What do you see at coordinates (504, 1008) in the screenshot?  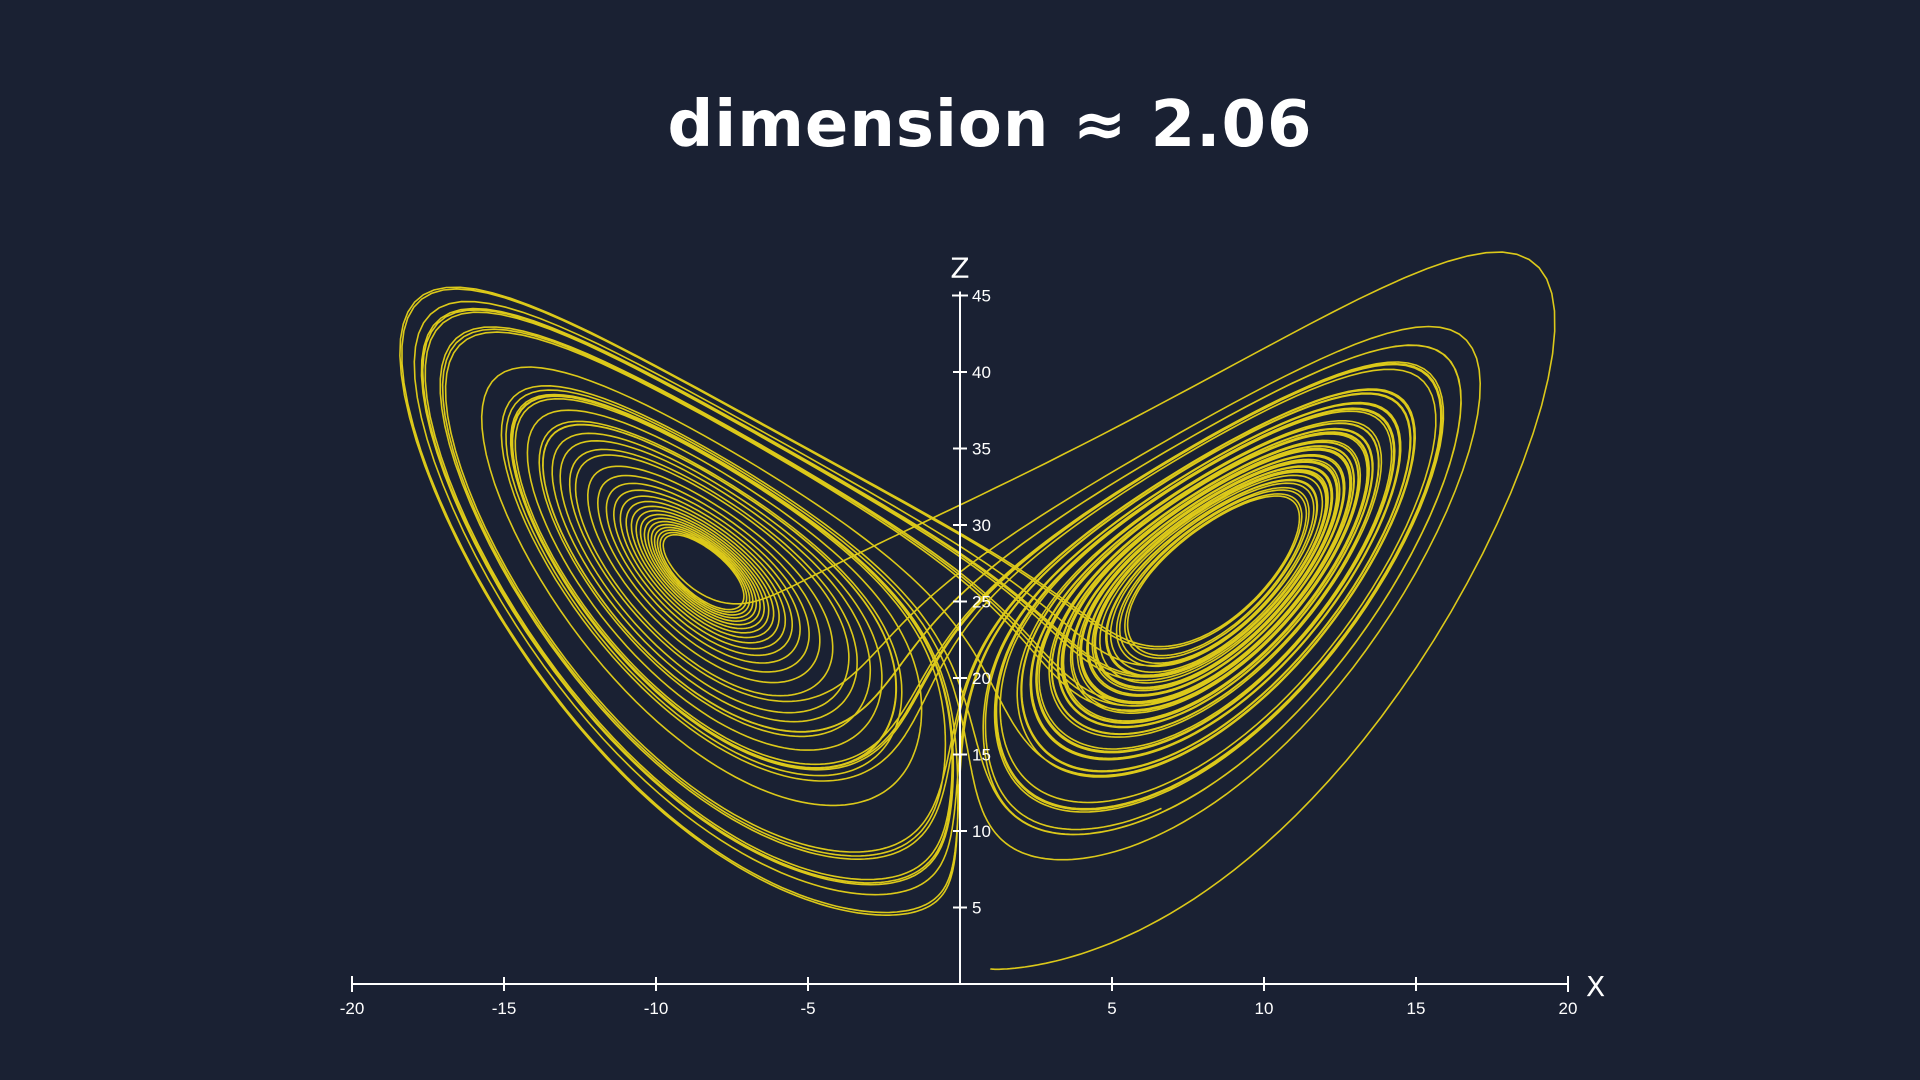 I see `x-tick-label: -15` at bounding box center [504, 1008].